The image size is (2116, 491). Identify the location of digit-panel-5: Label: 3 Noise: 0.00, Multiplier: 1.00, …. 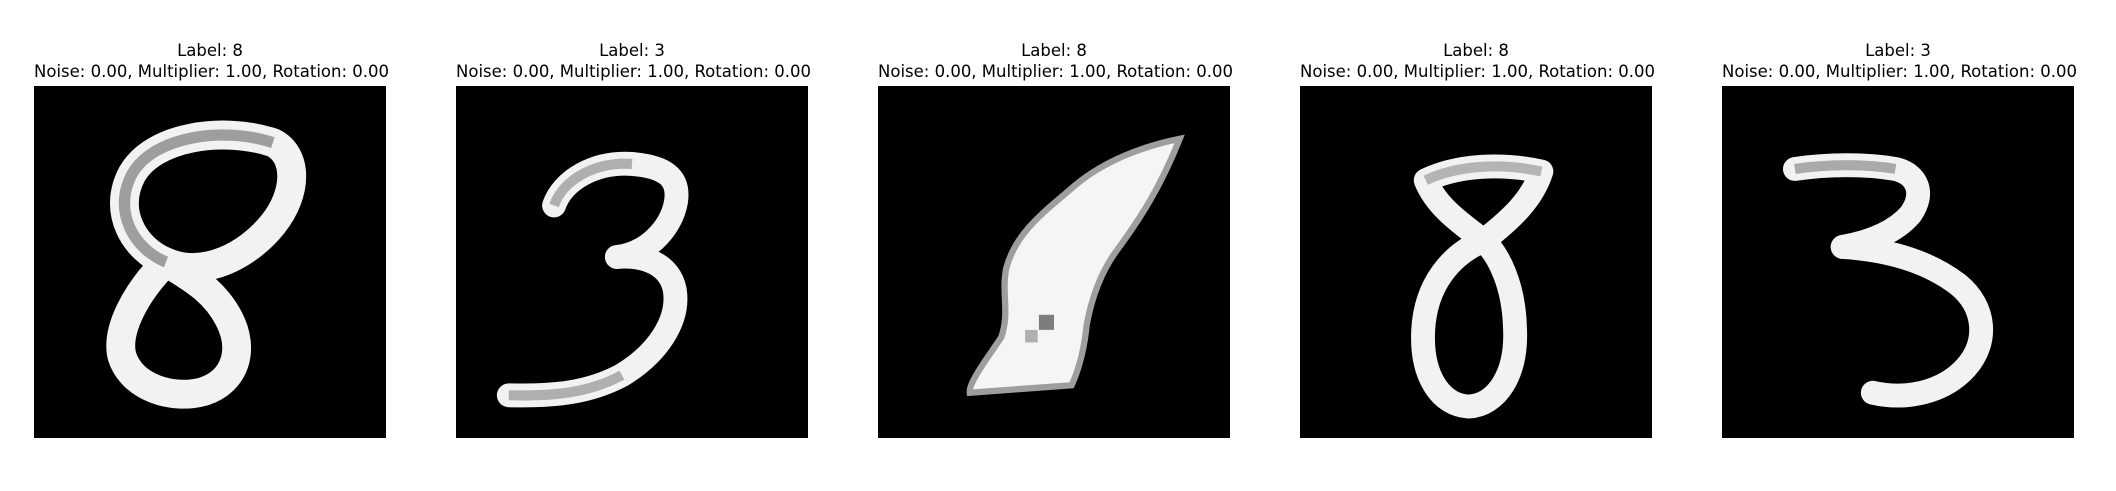
(1899, 239).